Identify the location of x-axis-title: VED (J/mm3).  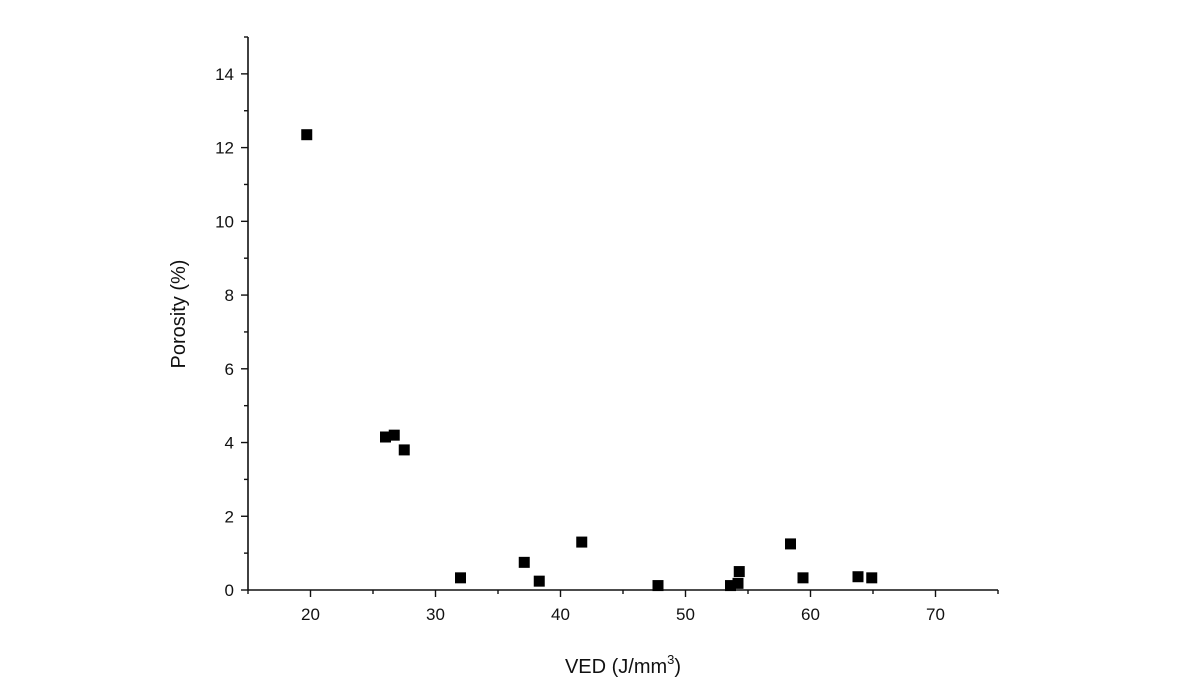
(623, 665).